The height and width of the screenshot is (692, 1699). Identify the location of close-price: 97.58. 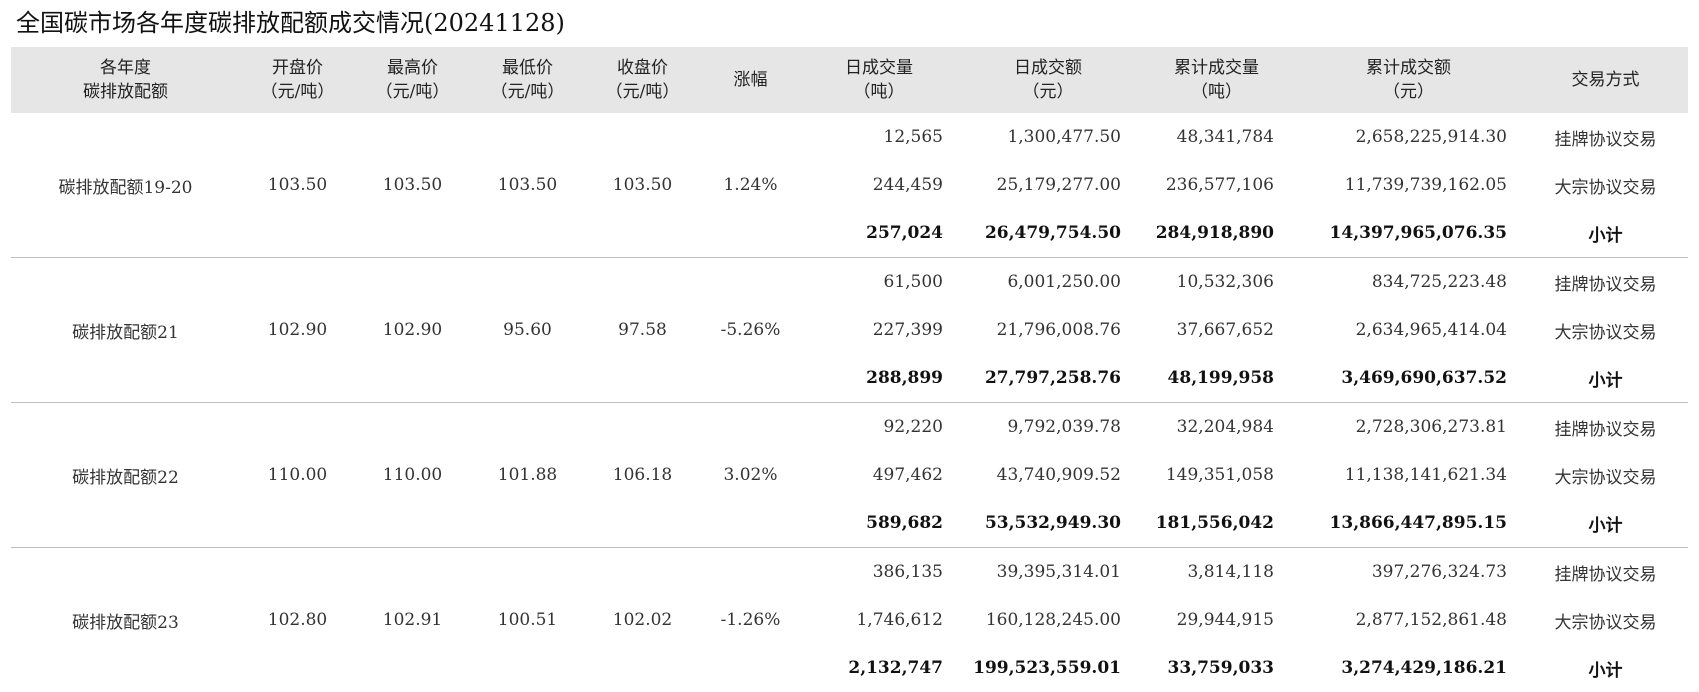
(642, 330).